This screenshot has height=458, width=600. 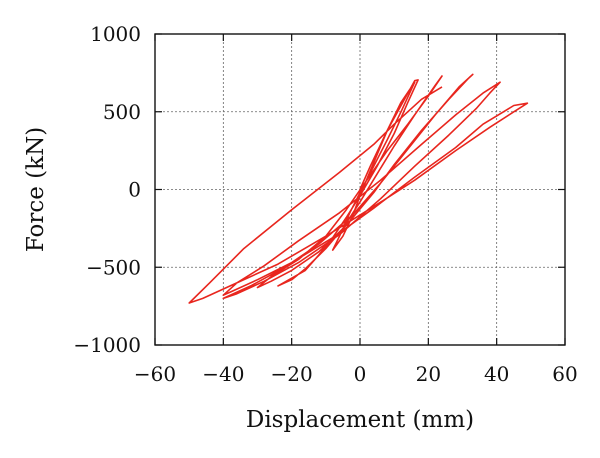 I want to click on x-tick-label: −60, so click(x=155, y=374).